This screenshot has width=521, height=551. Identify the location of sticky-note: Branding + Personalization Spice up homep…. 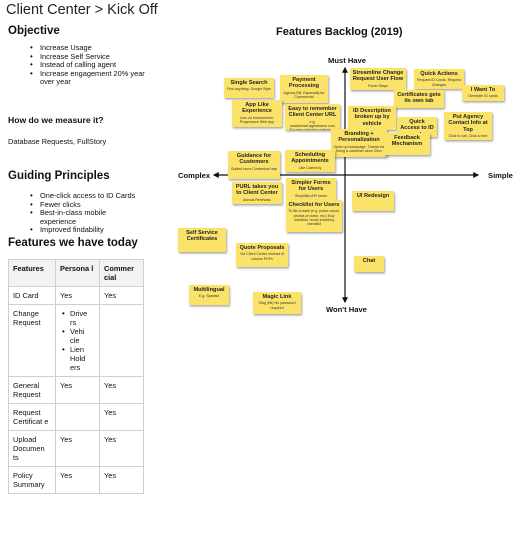
(359, 143).